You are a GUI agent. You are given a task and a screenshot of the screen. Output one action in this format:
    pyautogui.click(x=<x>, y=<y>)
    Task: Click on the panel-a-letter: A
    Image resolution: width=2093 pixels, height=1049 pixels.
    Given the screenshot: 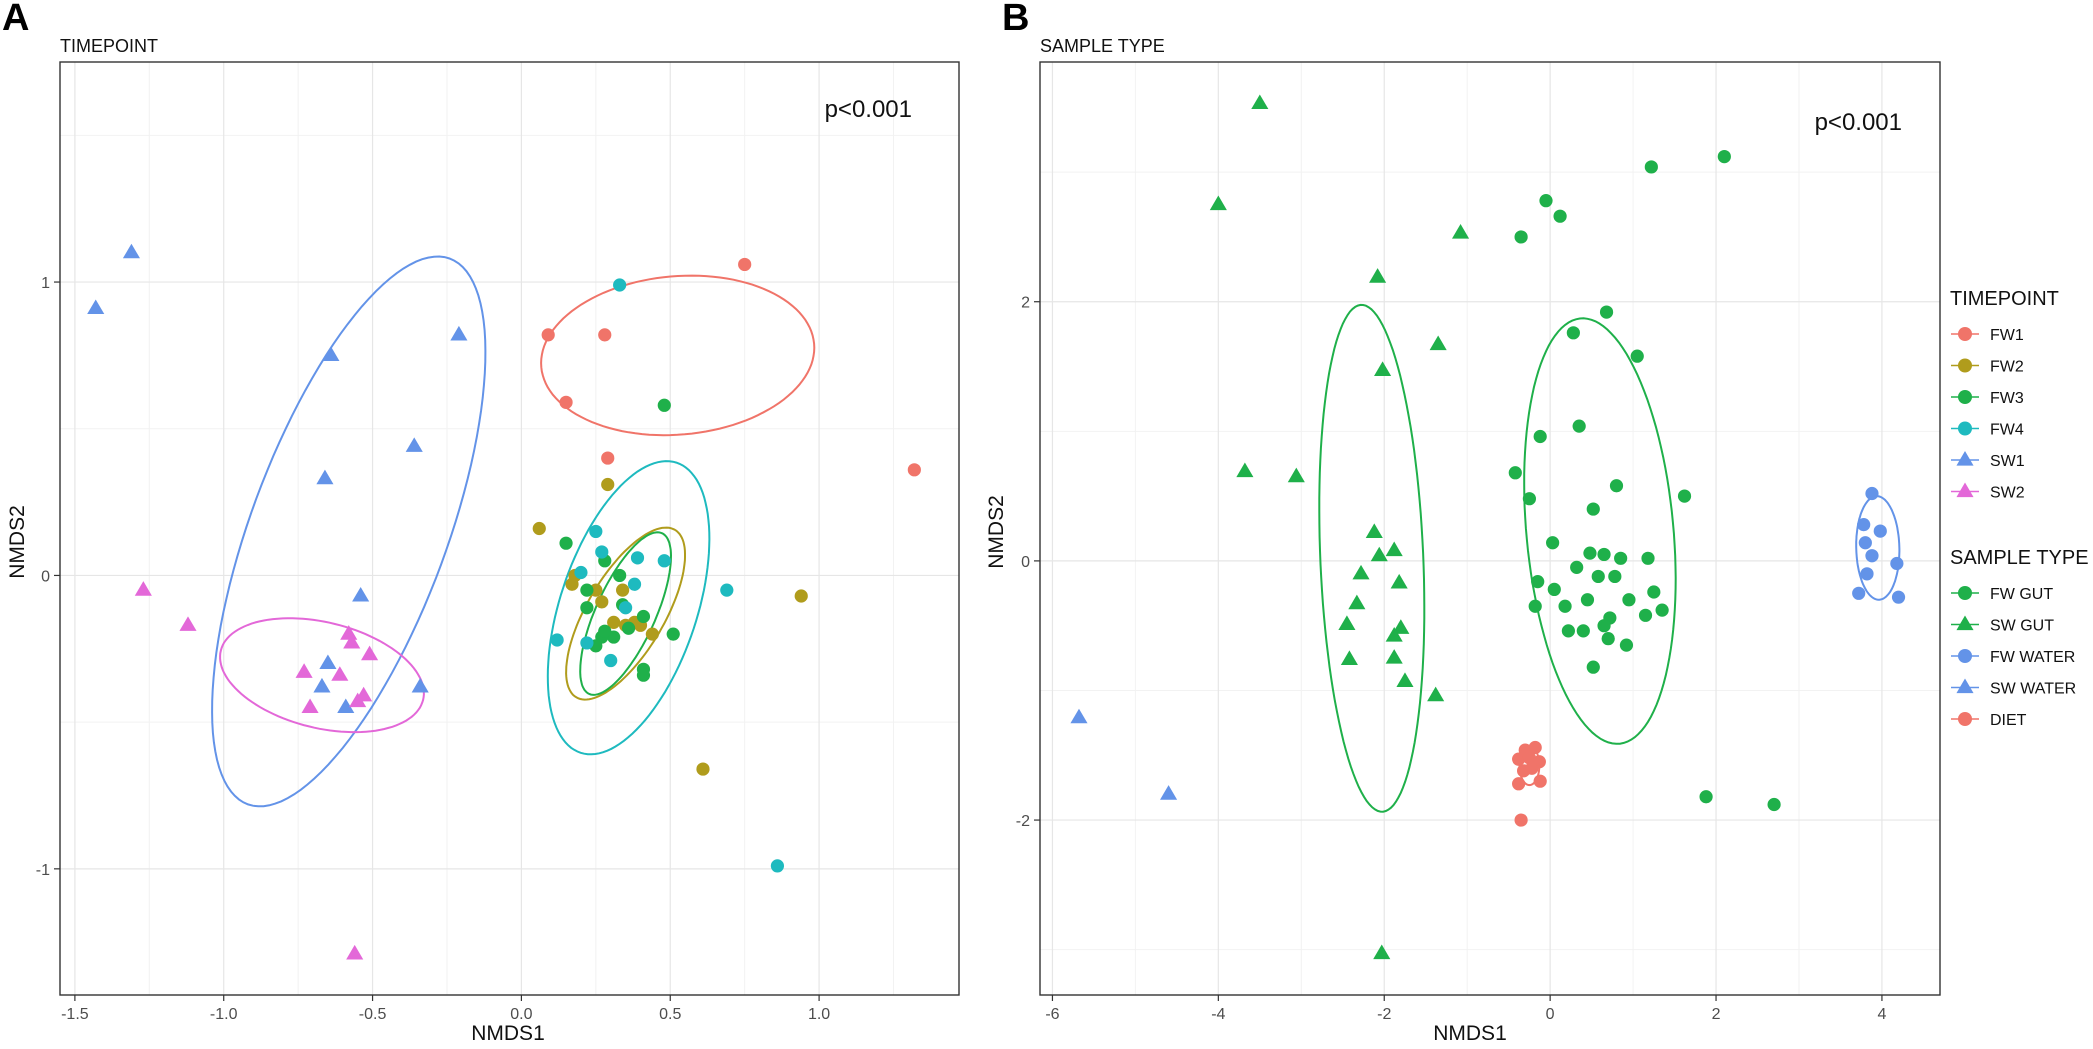 What is the action you would take?
    pyautogui.click(x=15, y=19)
    